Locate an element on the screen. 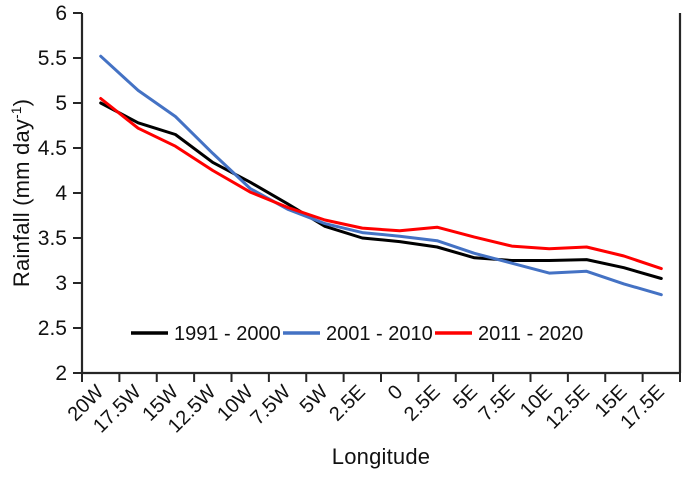 The height and width of the screenshot is (482, 685). y-tick-label: 3.5 is located at coordinates (52, 238).